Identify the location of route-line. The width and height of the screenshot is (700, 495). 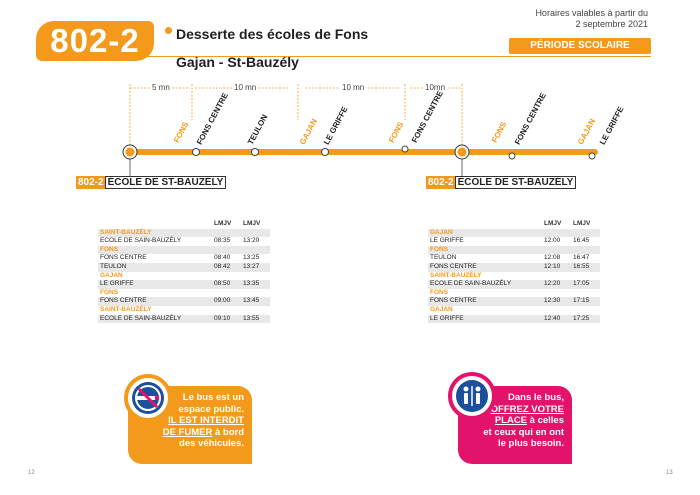
(363, 152).